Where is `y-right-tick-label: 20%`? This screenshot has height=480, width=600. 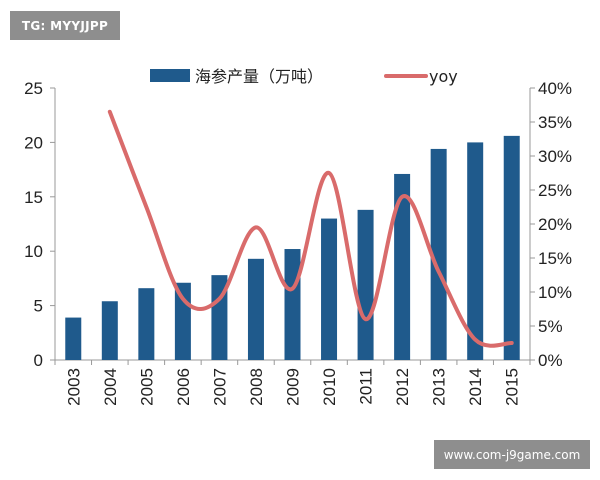 y-right-tick-label: 20% is located at coordinates (555, 224).